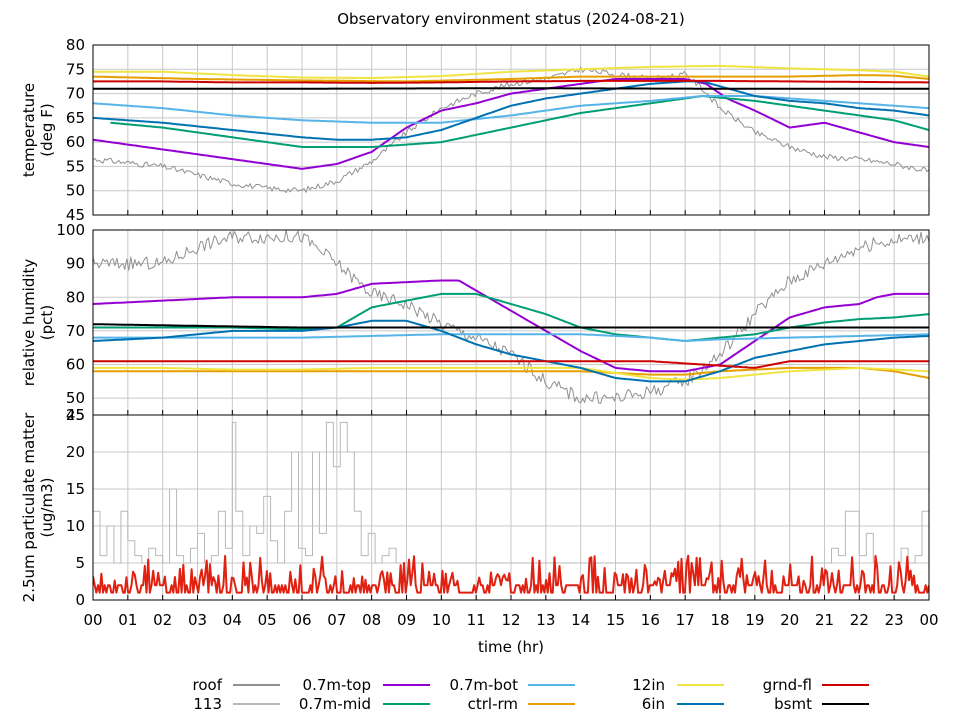 The image size is (960, 720). What do you see at coordinates (406, 620) in the screenshot?
I see `x-tick-label: 09` at bounding box center [406, 620].